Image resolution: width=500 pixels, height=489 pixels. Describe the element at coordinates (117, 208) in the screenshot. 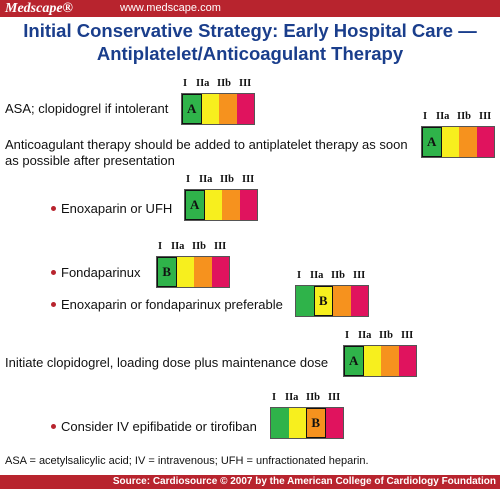

I see `rec-text-enoxaparin-ufh: Enoxaparin or UFH` at that location.